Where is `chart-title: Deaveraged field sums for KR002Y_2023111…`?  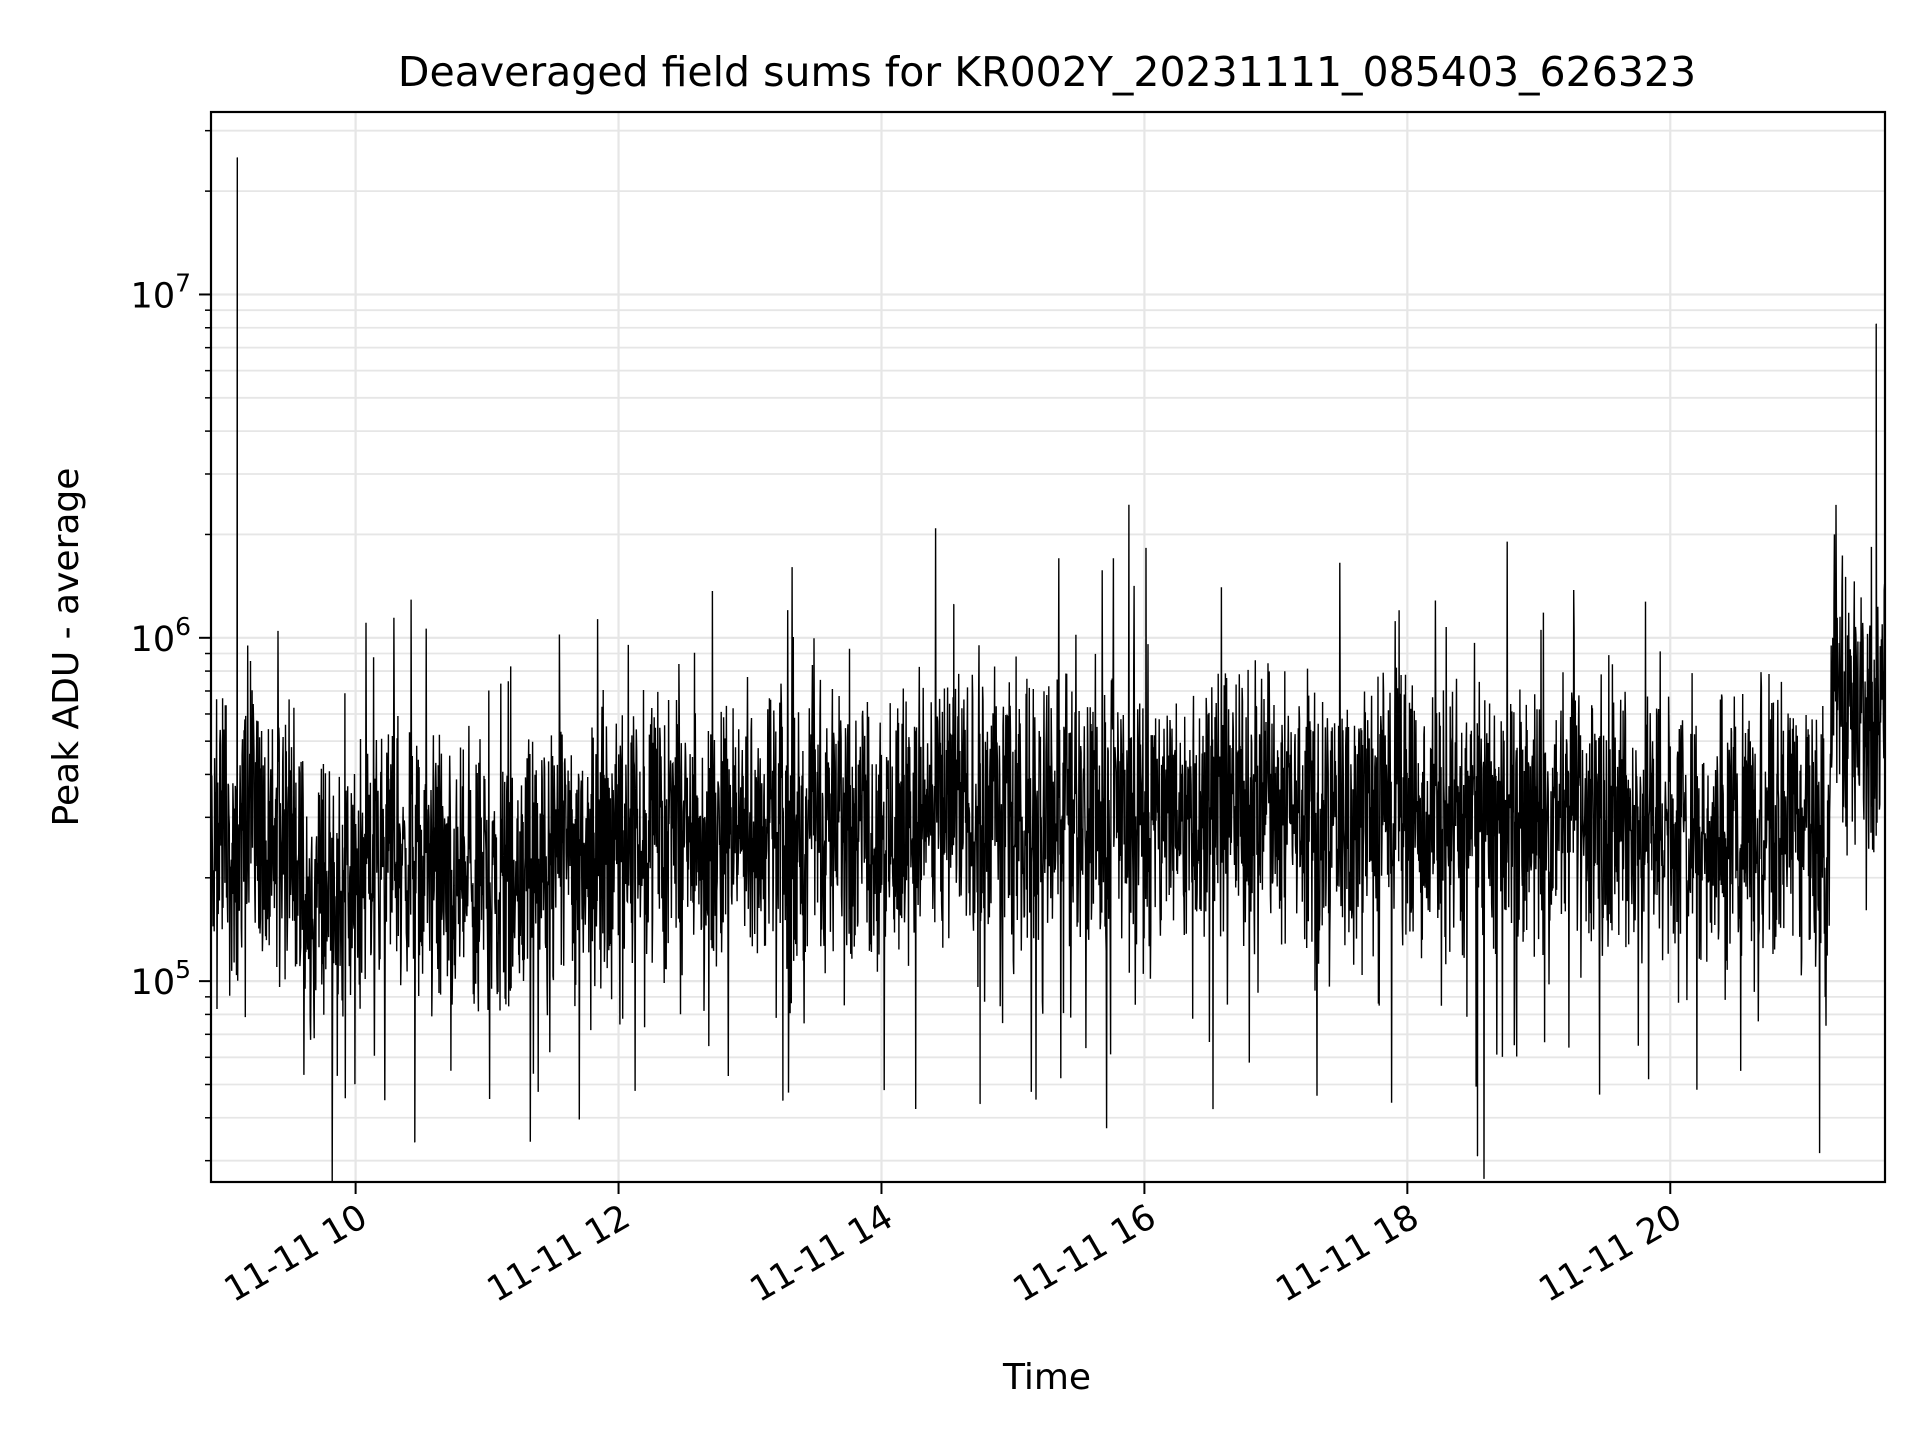
chart-title: Deaveraged field sums for KR002Y_2023111… is located at coordinates (1047, 72).